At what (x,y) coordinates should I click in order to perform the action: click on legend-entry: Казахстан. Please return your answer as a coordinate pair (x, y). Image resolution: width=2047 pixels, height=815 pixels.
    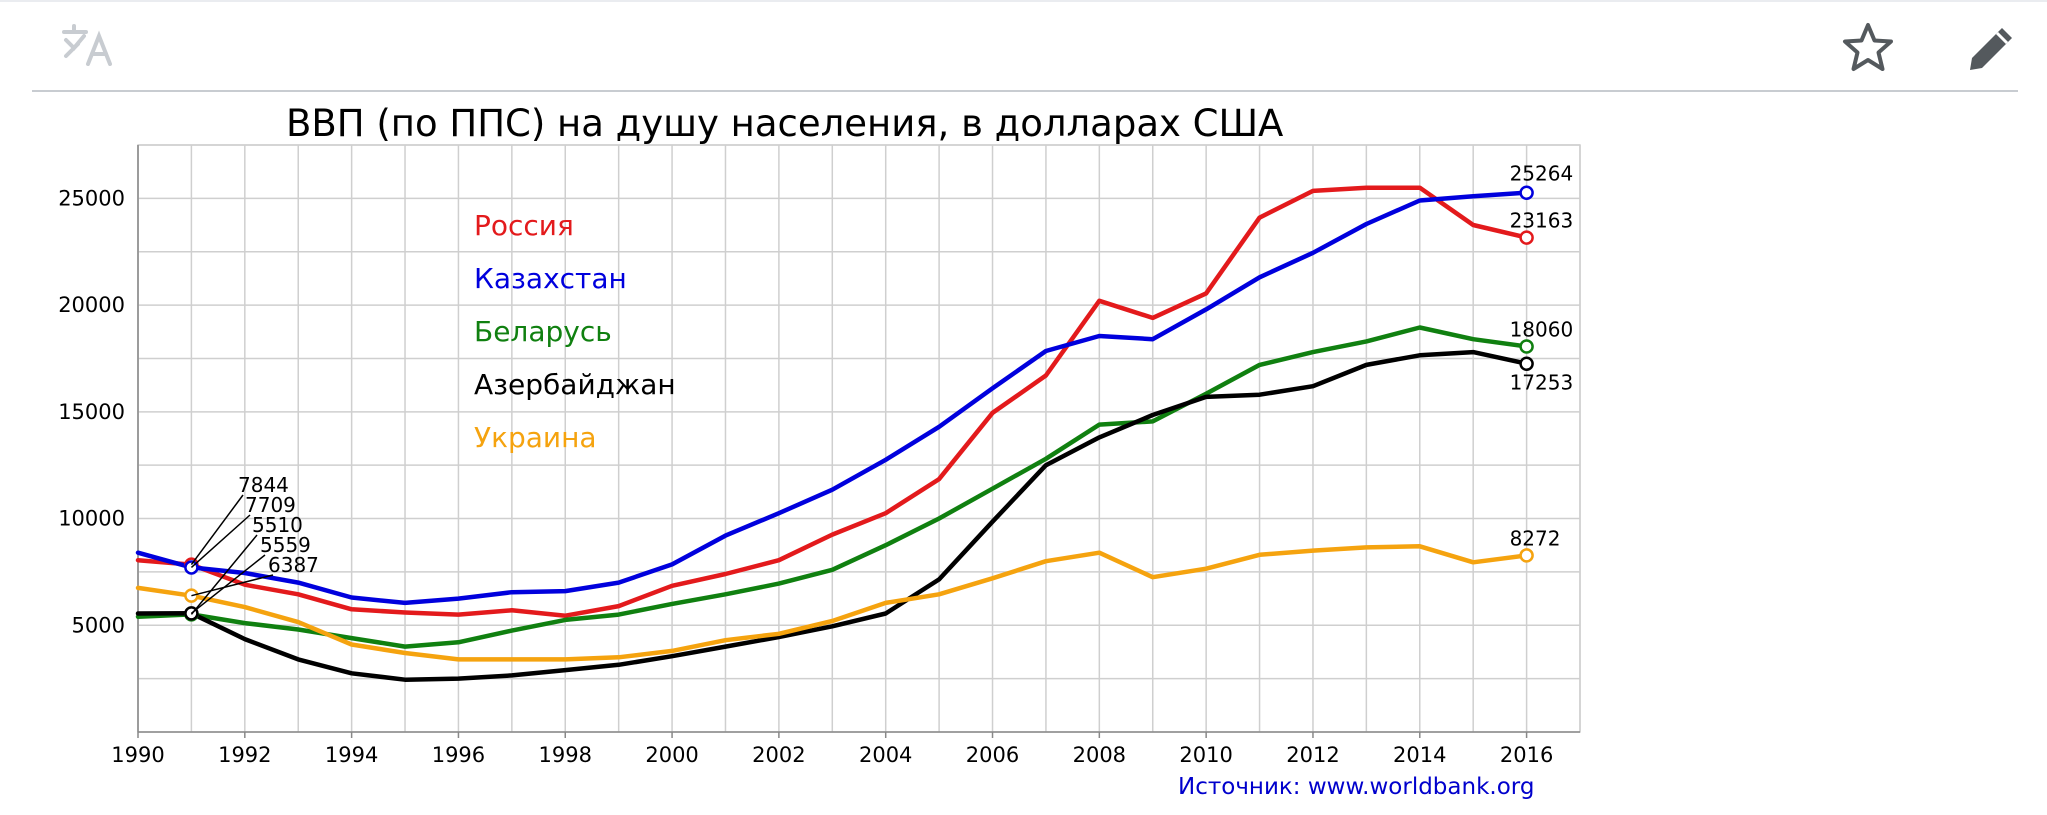
    Looking at the image, I should click on (550, 278).